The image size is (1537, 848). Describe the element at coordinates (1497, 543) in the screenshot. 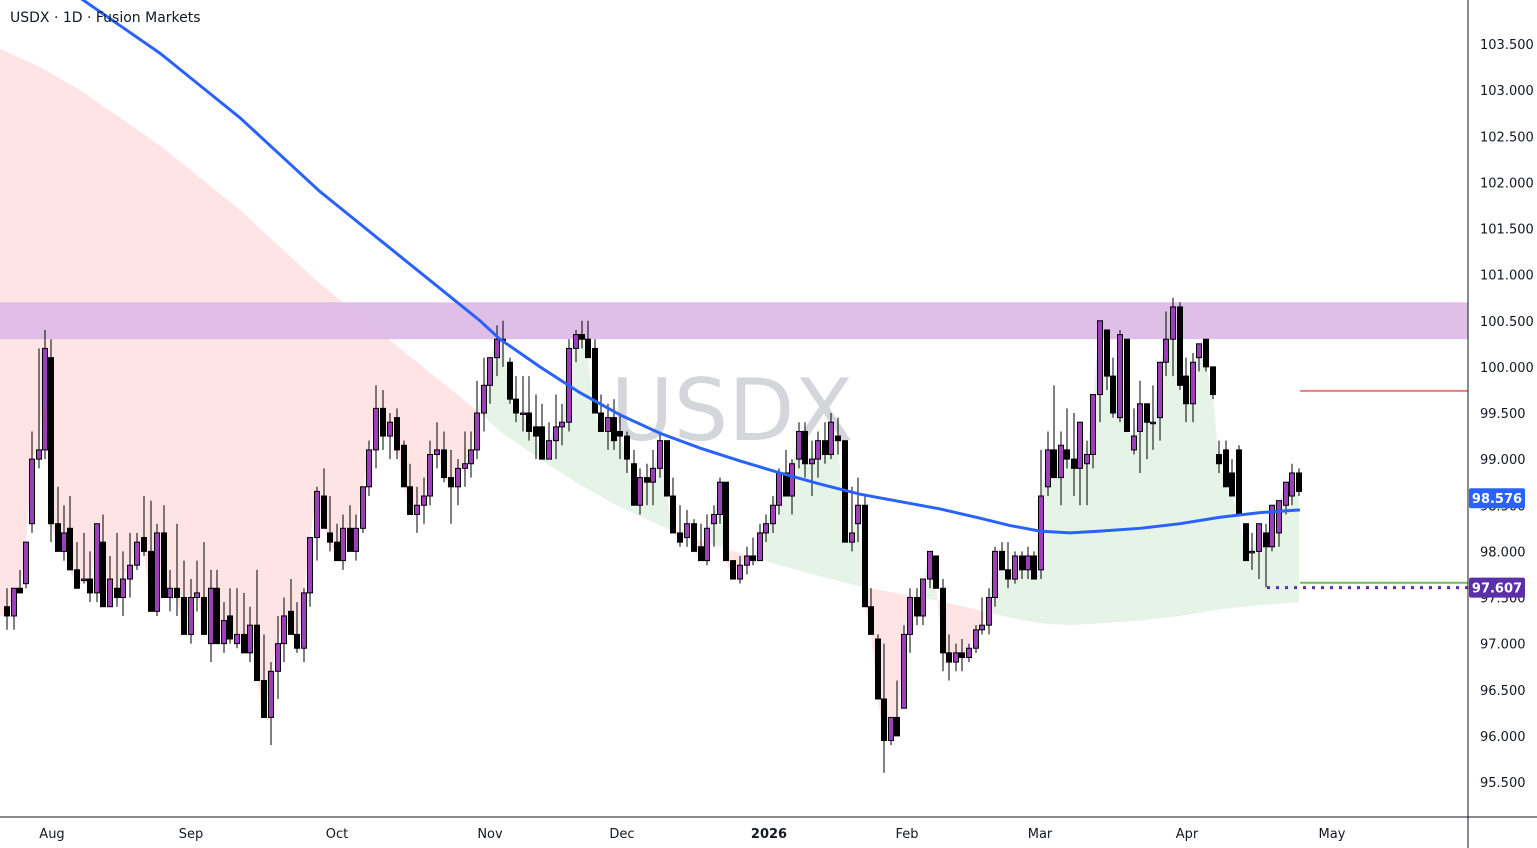

I see `price-tags: 98.576 97.607` at that location.